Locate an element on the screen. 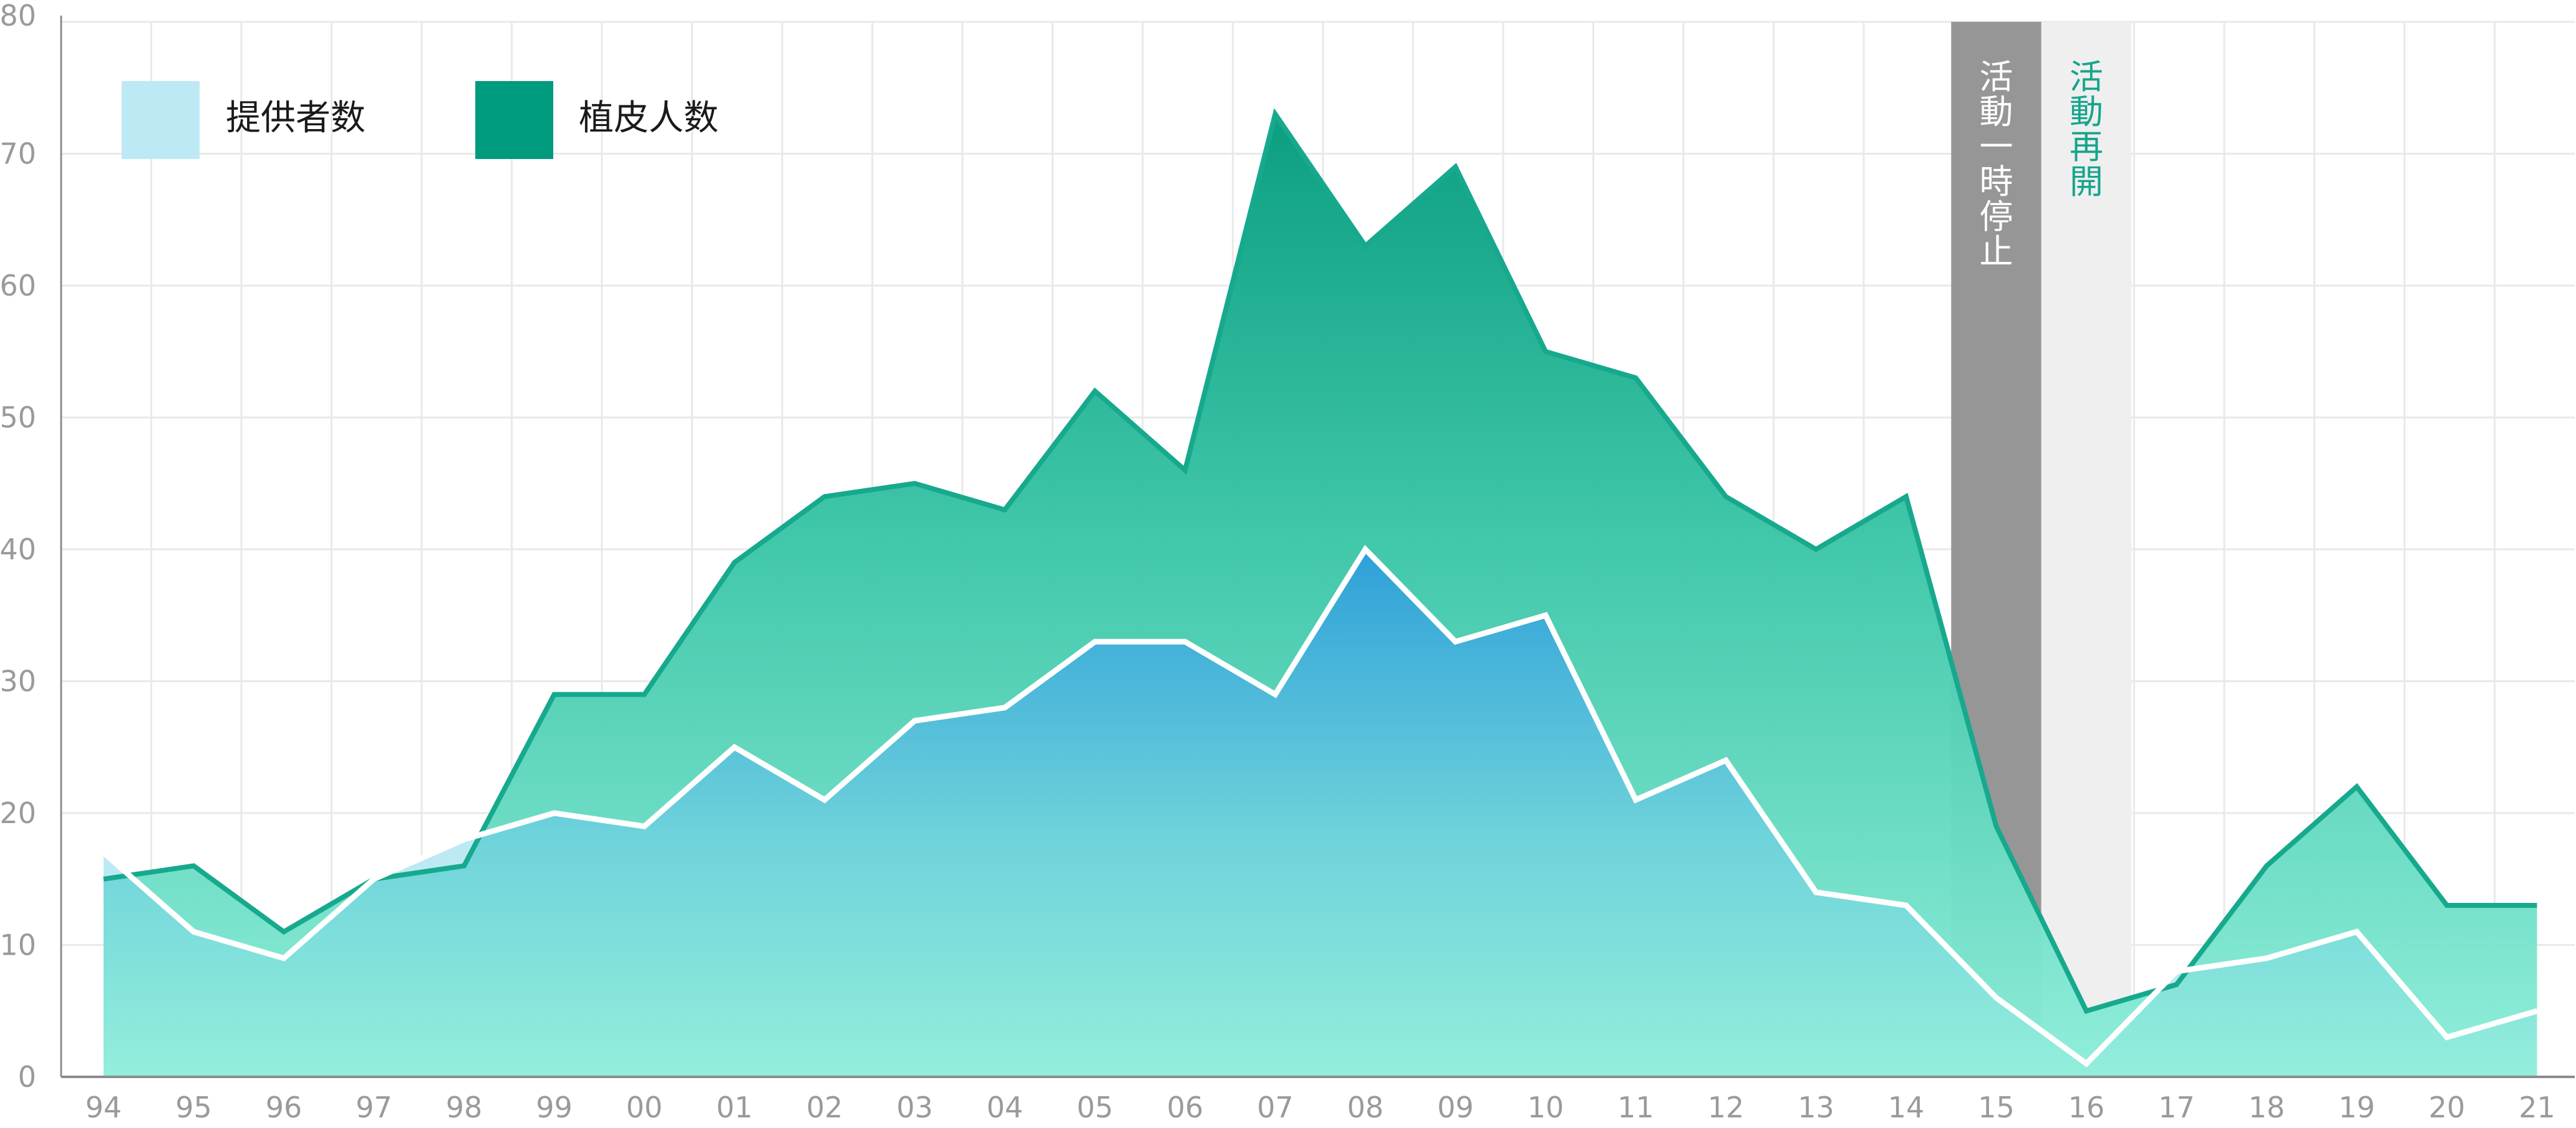  x-tick-label: 21 is located at coordinates (2537, 1107).